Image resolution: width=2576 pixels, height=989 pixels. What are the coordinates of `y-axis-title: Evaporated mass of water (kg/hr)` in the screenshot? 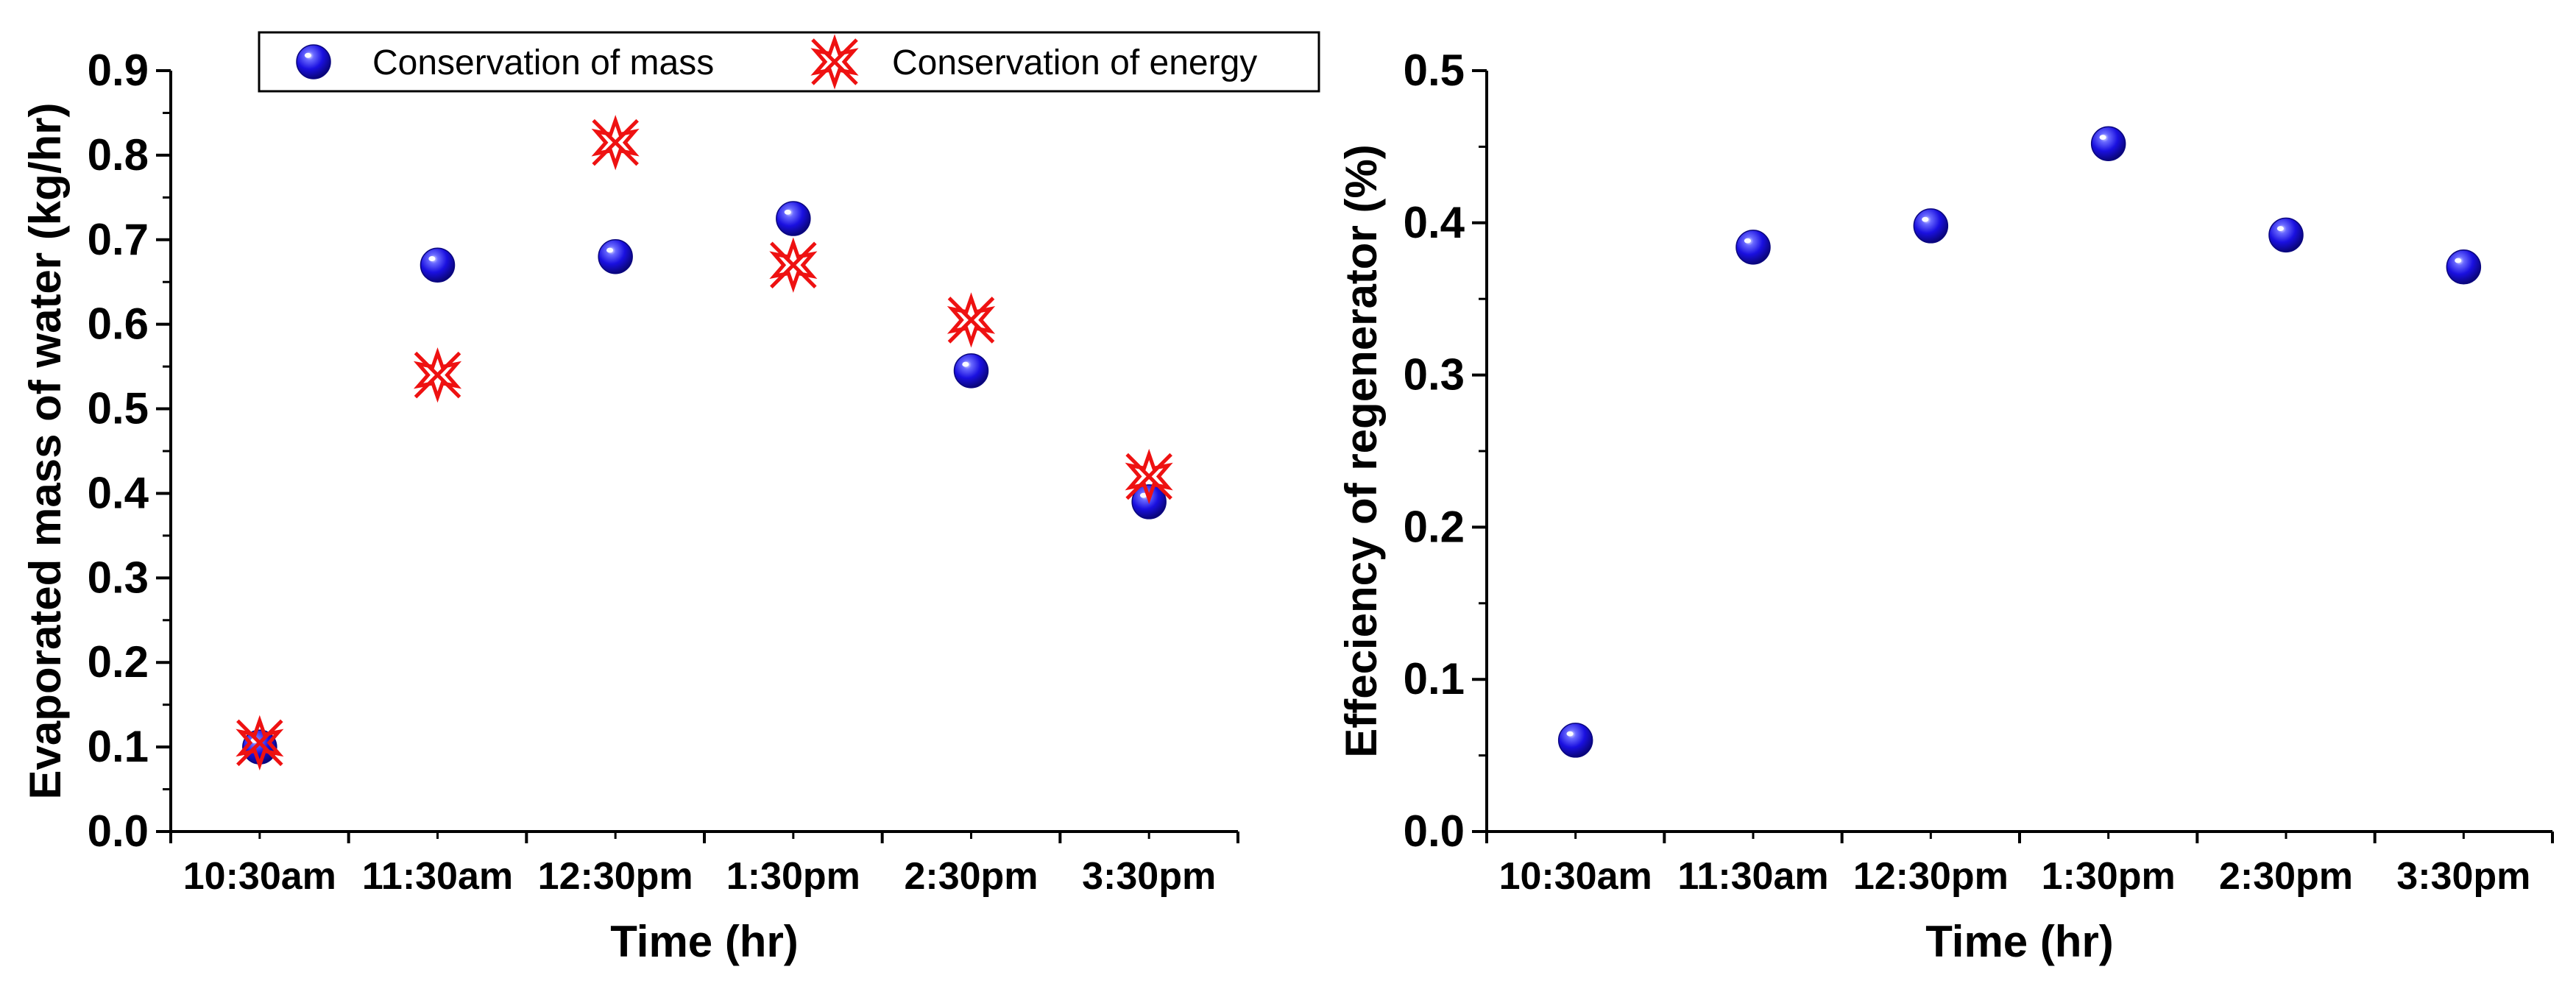 It's located at (45, 451).